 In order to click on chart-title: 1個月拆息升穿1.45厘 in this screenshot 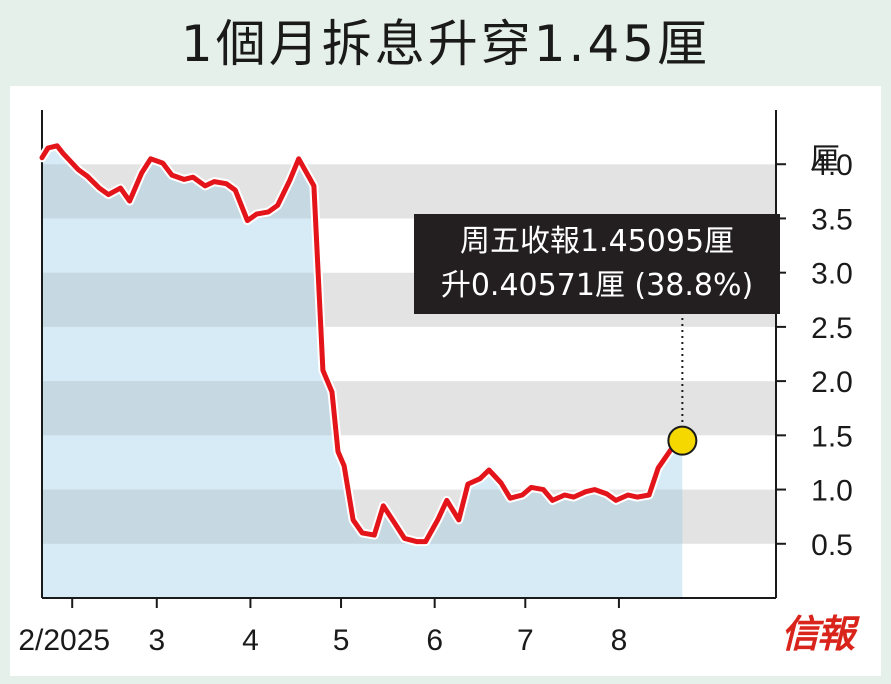, I will do `click(445, 44)`.